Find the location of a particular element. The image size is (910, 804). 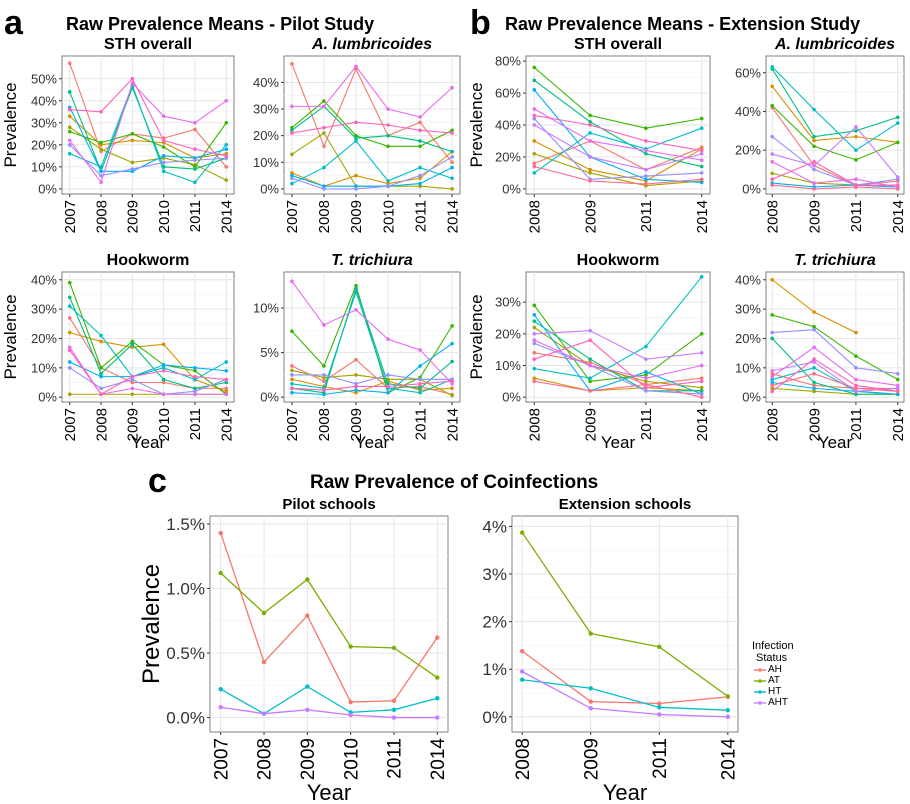

y-tick-label: 0% is located at coordinates (47, 397).